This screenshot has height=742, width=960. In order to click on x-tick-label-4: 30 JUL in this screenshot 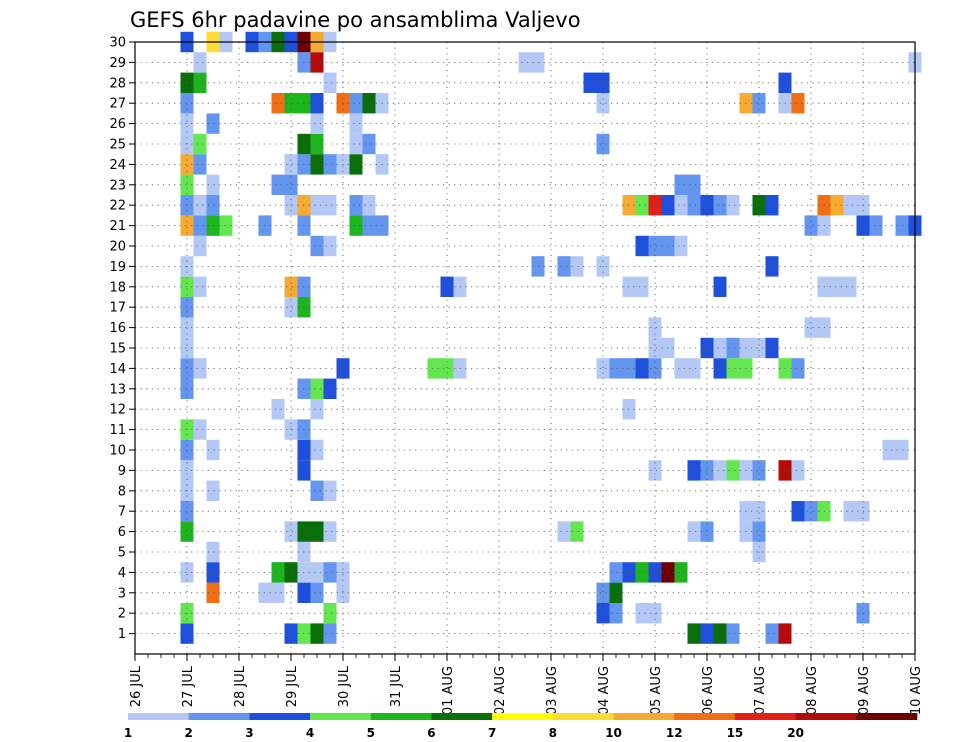, I will do `click(344, 686)`.